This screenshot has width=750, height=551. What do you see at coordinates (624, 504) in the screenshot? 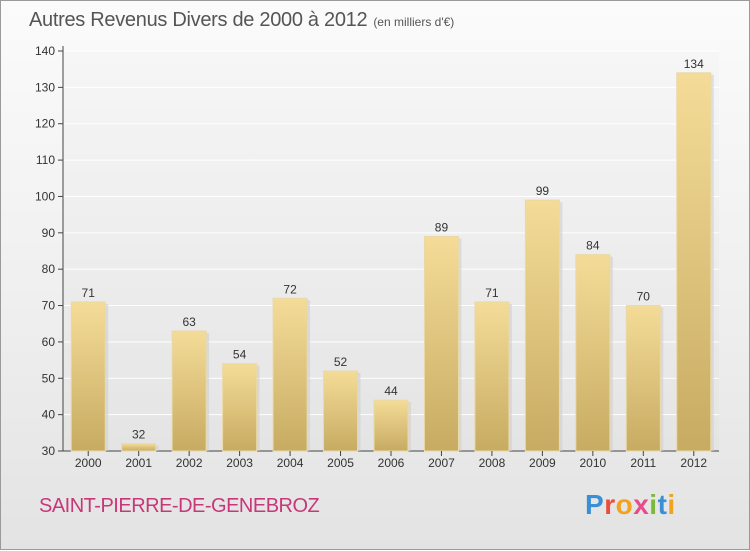
I see `logo-letter: o` at bounding box center [624, 504].